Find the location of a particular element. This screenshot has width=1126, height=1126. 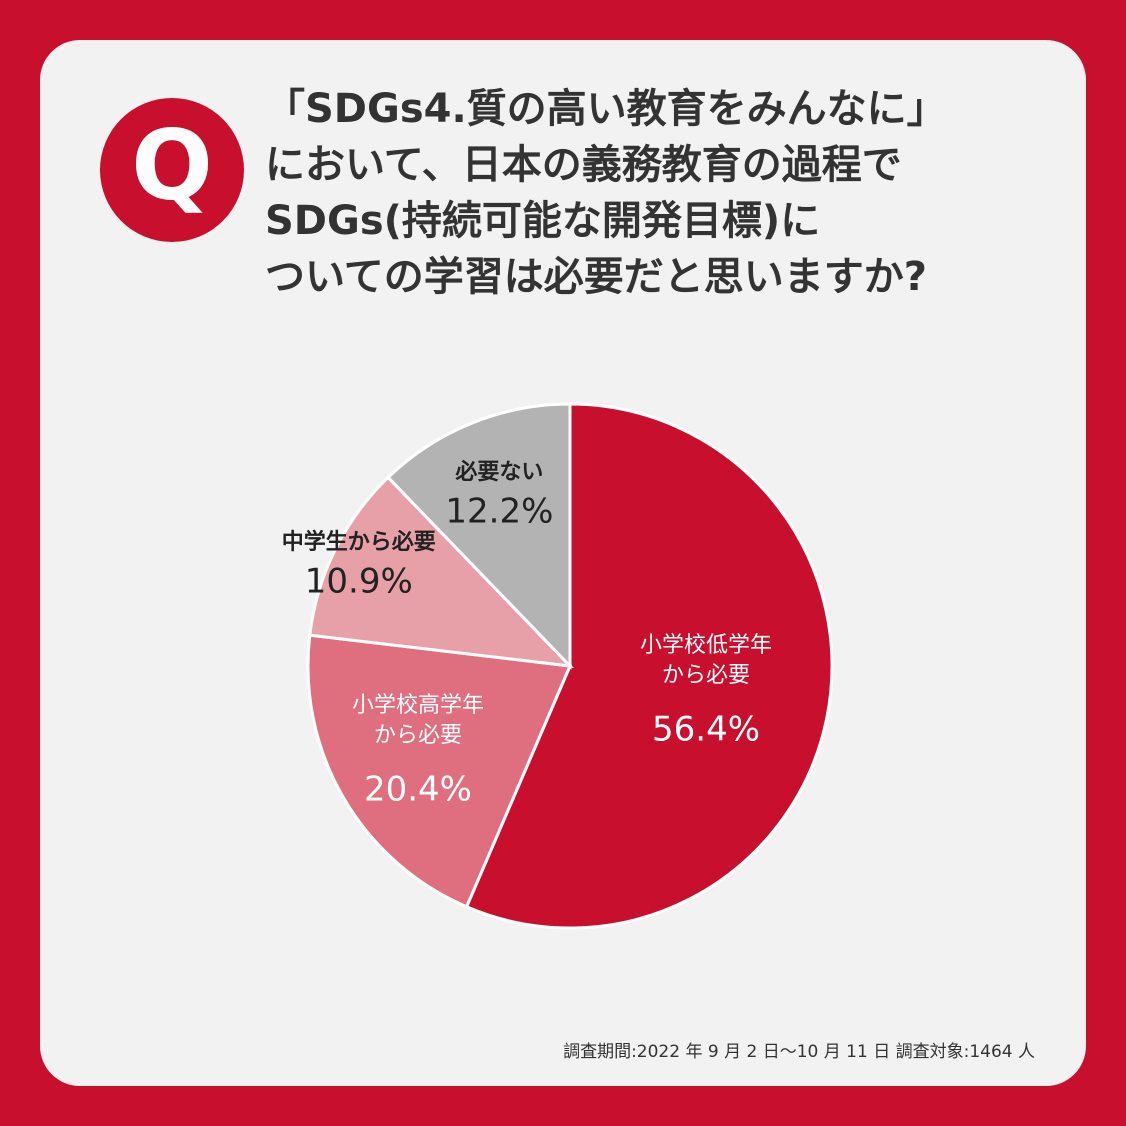

slice-value: 20.4% is located at coordinates (418, 789).